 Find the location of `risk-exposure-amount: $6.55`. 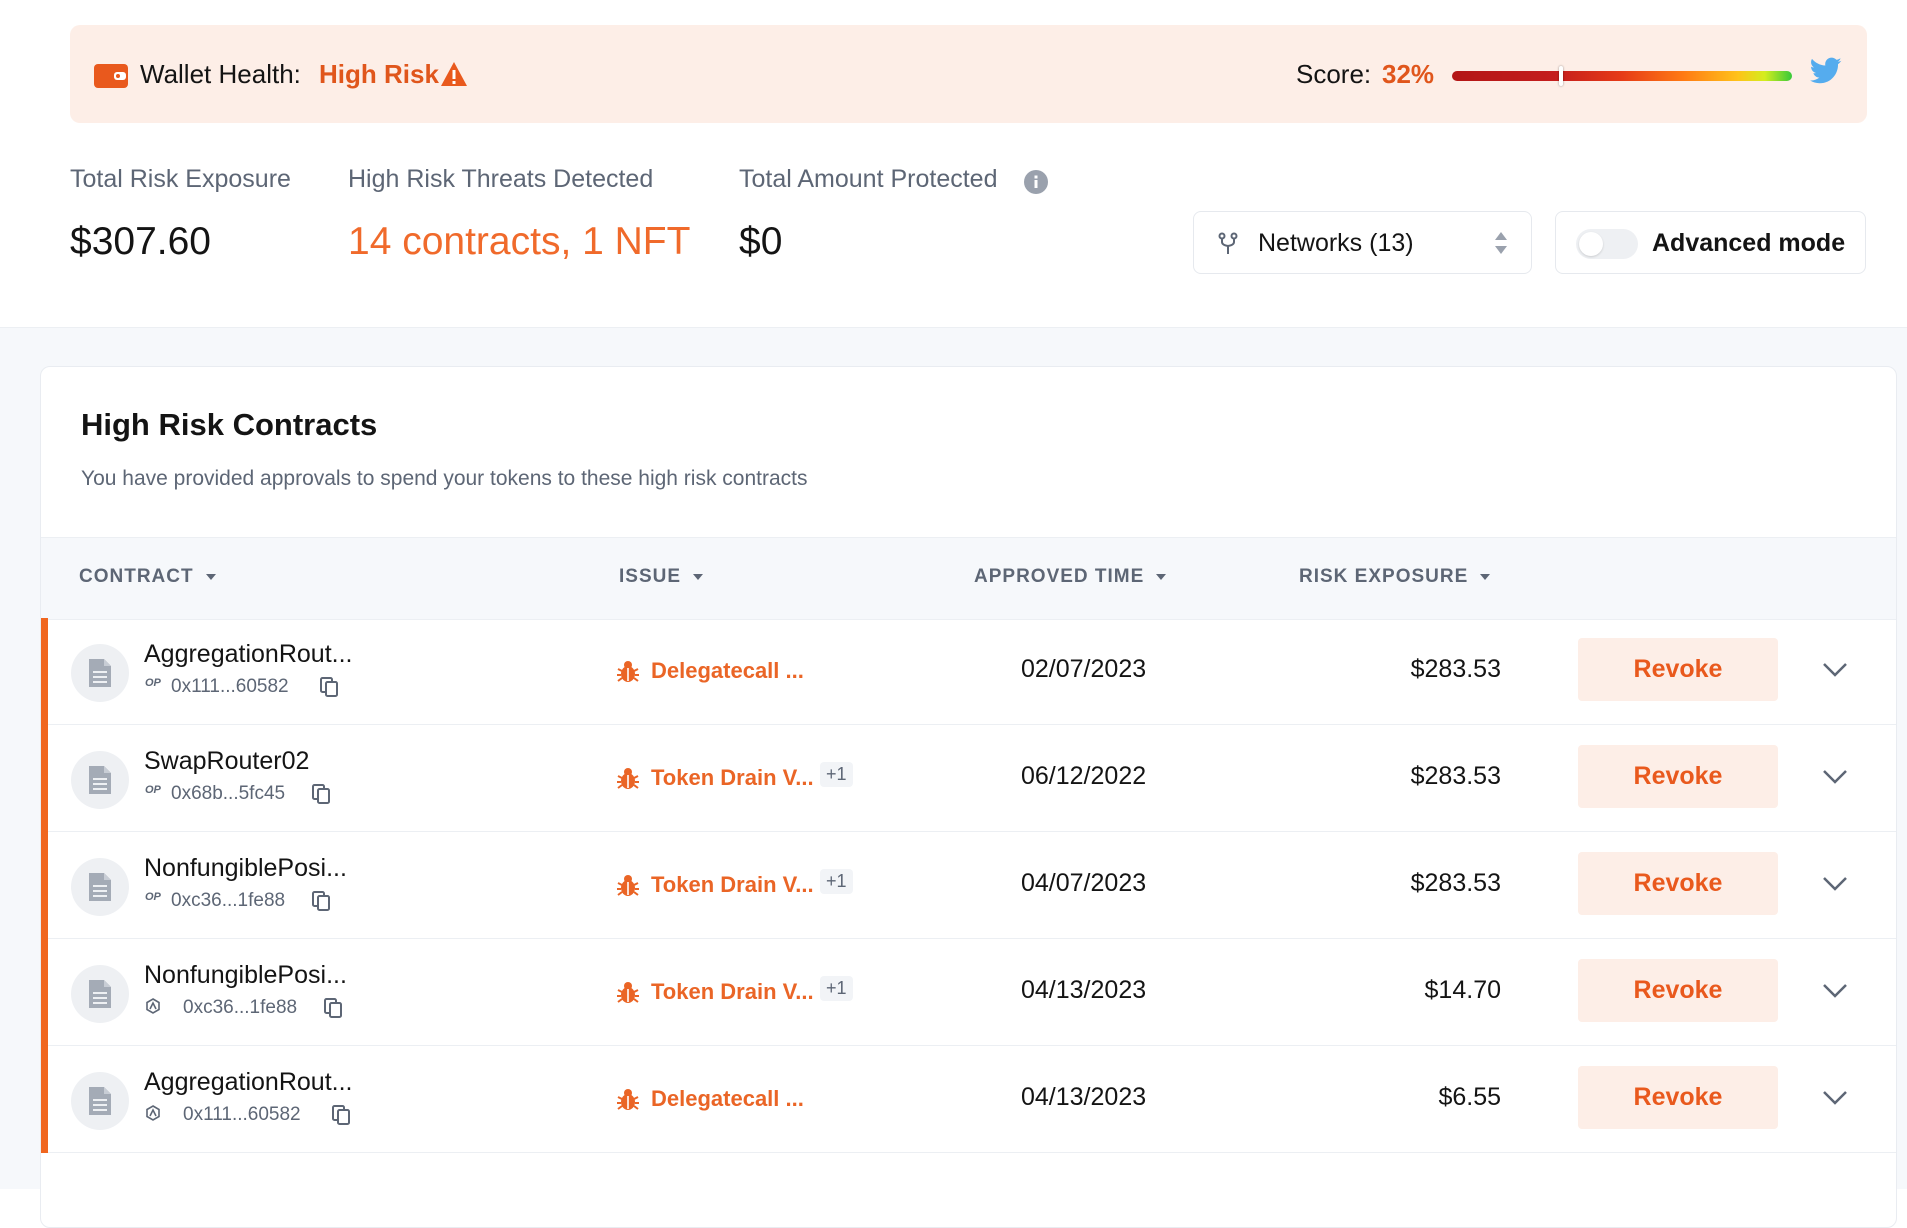

risk-exposure-amount: $6.55 is located at coordinates (1469, 1097).